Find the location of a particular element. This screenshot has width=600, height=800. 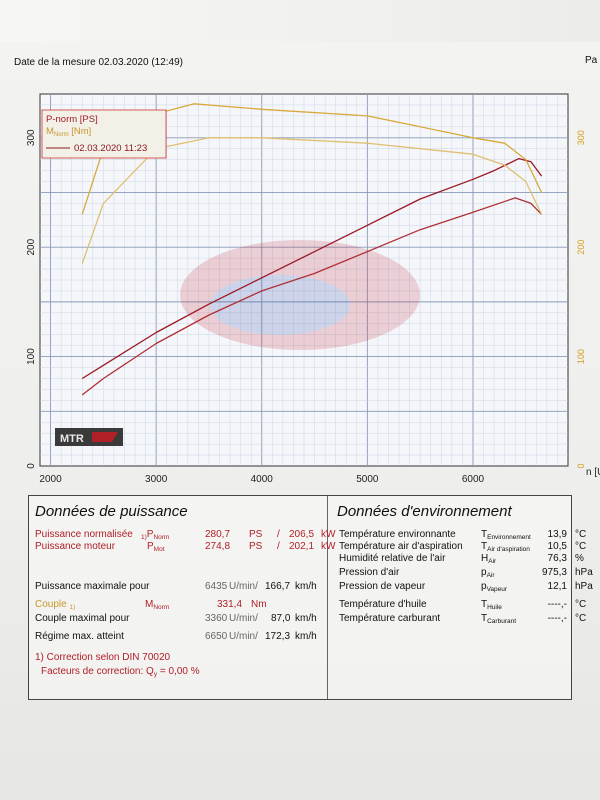

y-left-tick-label: 100 is located at coordinates (31, 356).